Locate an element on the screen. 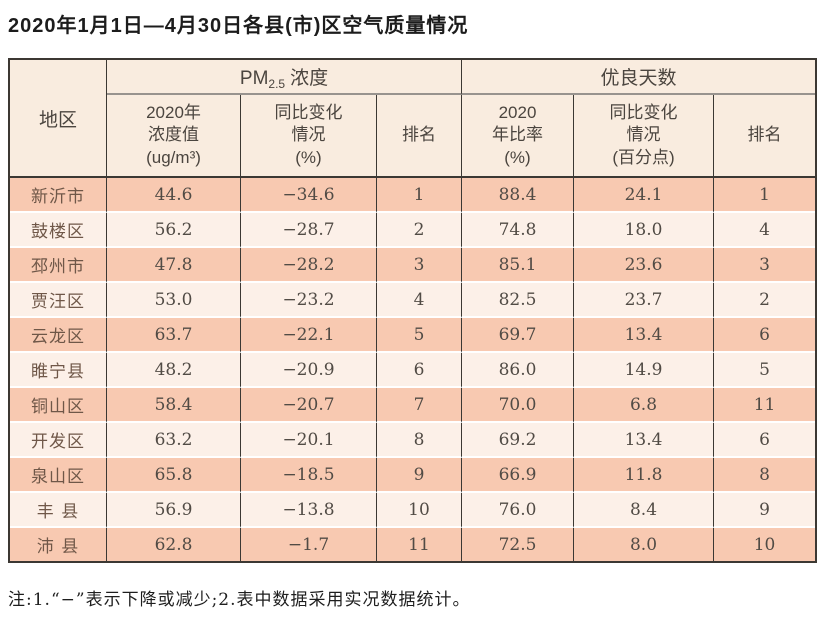 This screenshot has width=825, height=620. cell-pm-change: −22.1 is located at coordinates (309, 335).